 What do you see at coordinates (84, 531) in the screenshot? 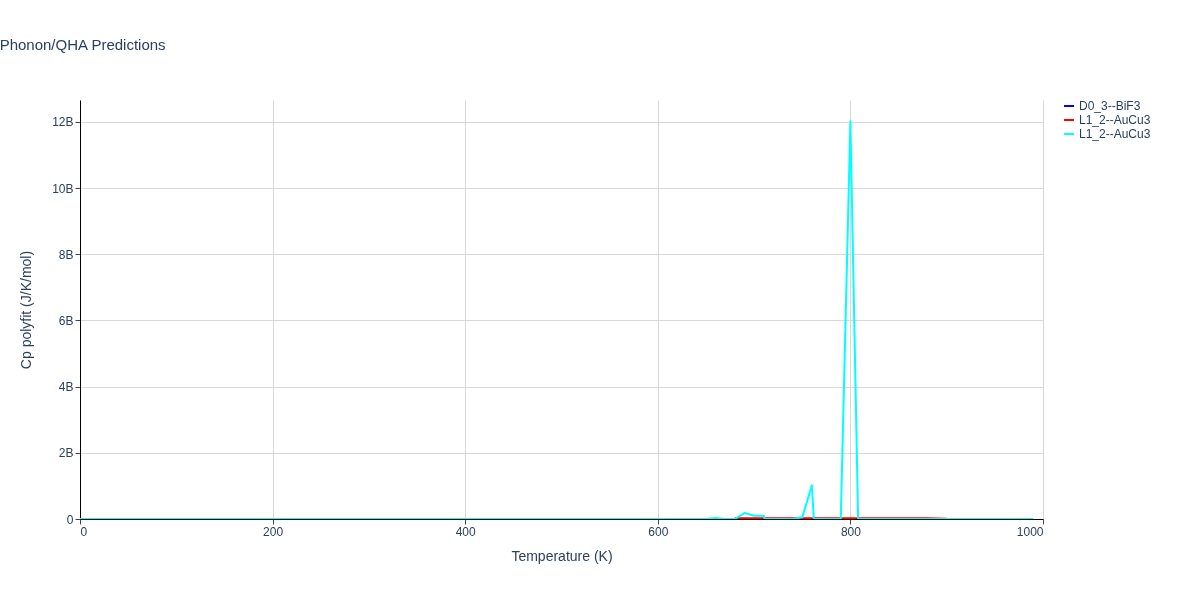
I see `x-tick-label: 0` at bounding box center [84, 531].